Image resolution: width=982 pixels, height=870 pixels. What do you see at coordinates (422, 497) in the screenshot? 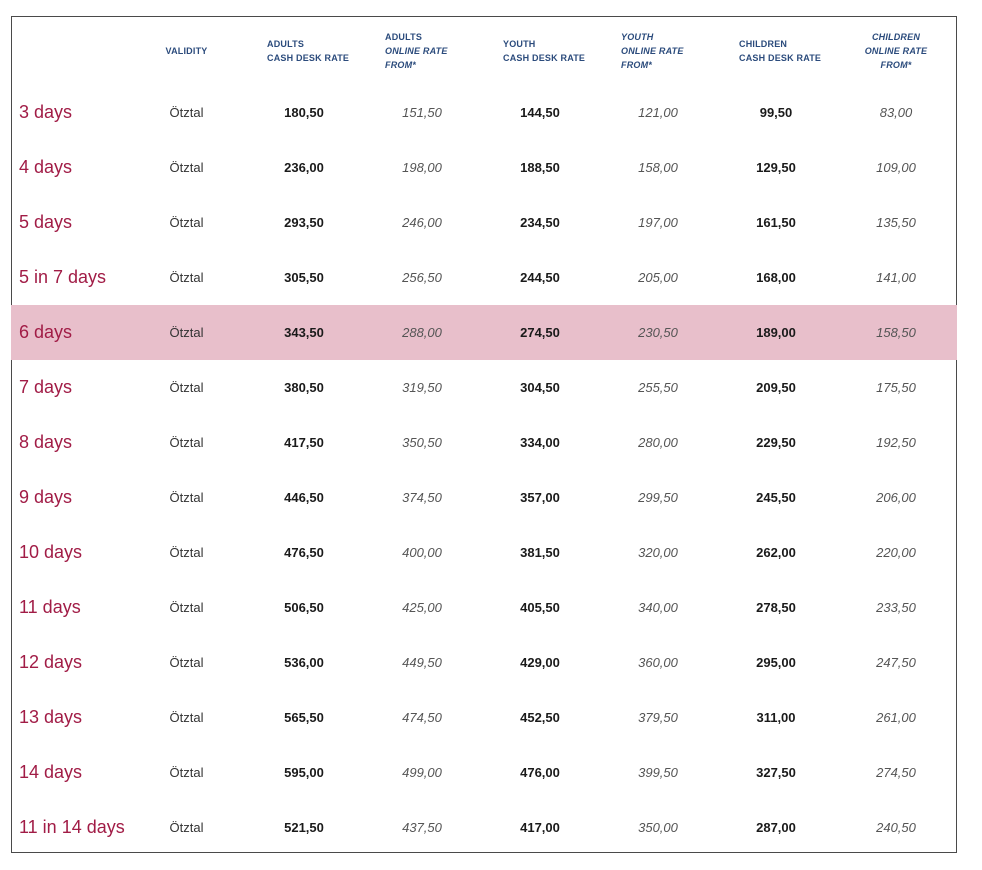
I see `adults-online-cell: 374,50` at bounding box center [422, 497].